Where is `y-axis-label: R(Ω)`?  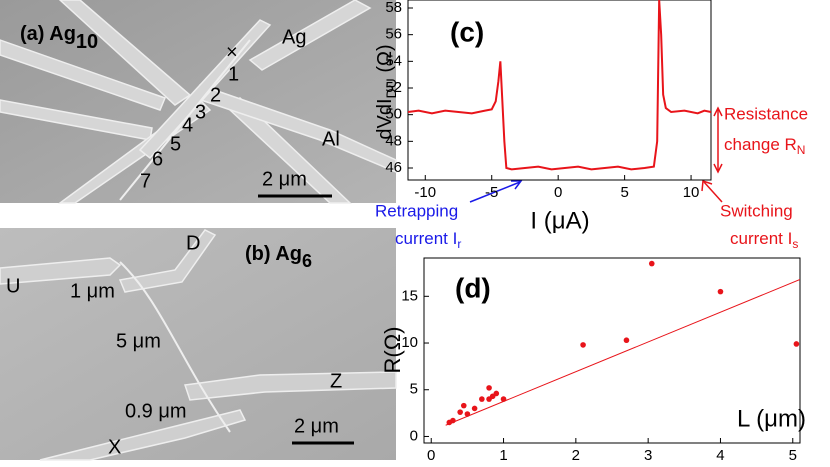
y-axis-label: R(Ω) is located at coordinates (392, 350).